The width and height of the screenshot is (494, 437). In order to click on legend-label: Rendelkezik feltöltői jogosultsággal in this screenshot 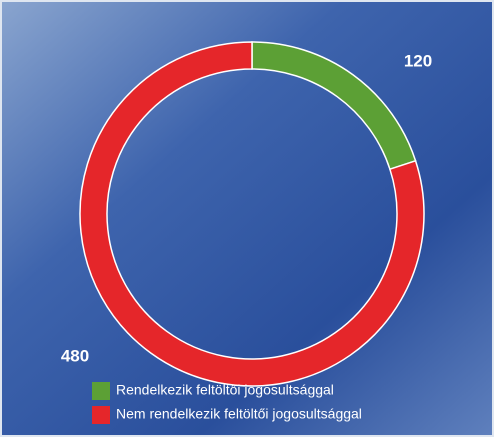, I will do `click(225, 390)`.